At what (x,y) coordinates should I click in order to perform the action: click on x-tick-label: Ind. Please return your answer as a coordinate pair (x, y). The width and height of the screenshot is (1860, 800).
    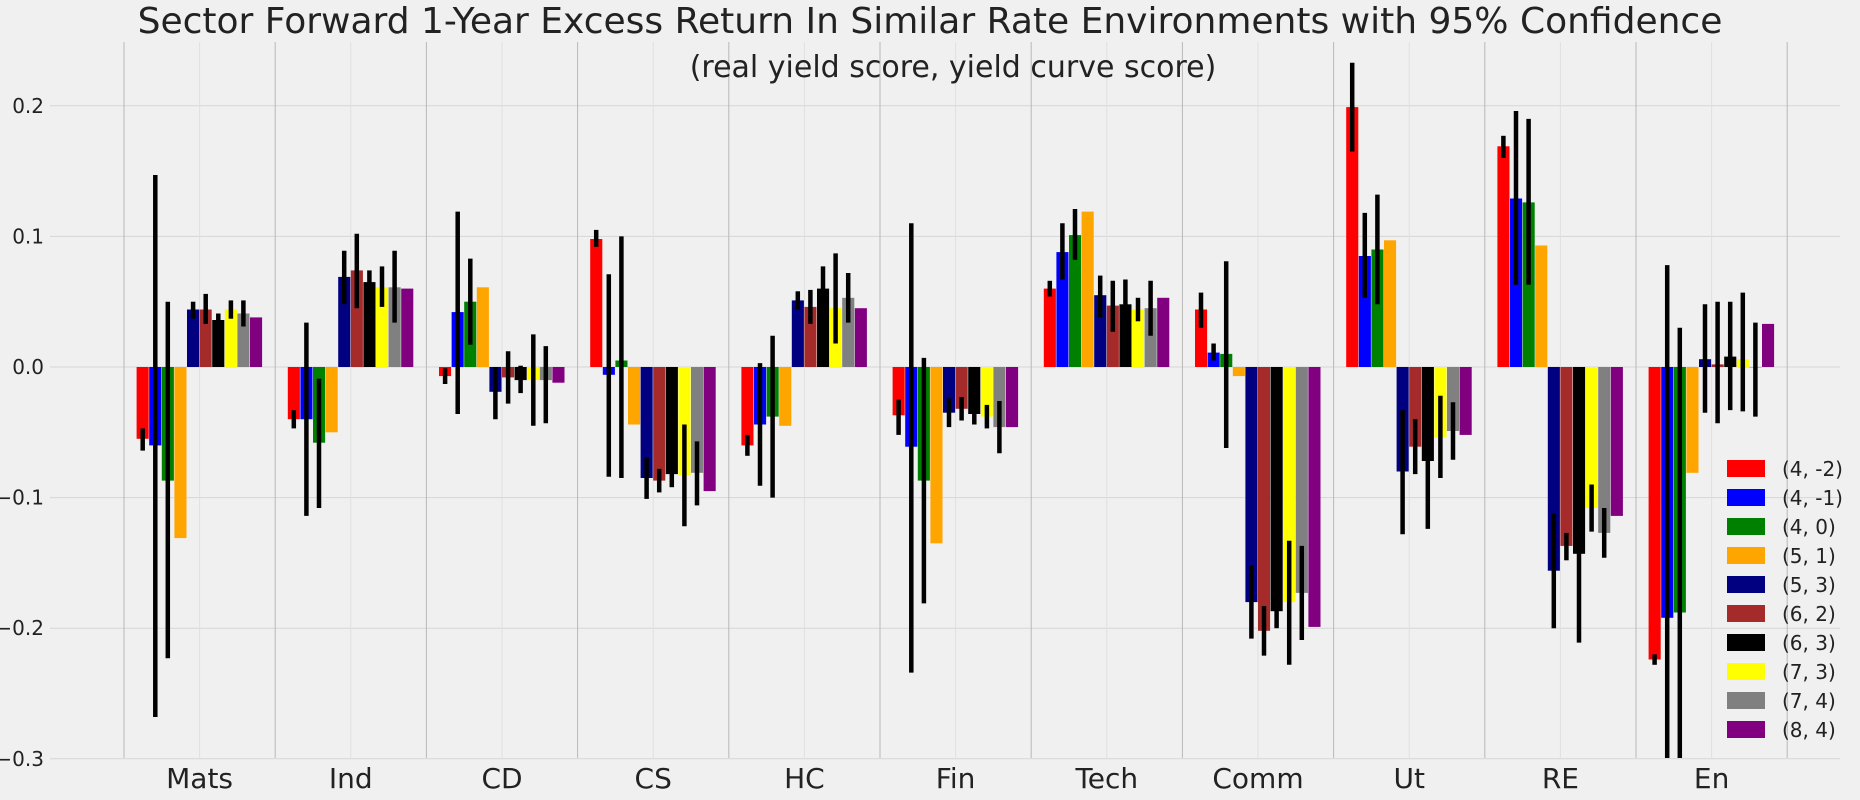
    Looking at the image, I should click on (351, 778).